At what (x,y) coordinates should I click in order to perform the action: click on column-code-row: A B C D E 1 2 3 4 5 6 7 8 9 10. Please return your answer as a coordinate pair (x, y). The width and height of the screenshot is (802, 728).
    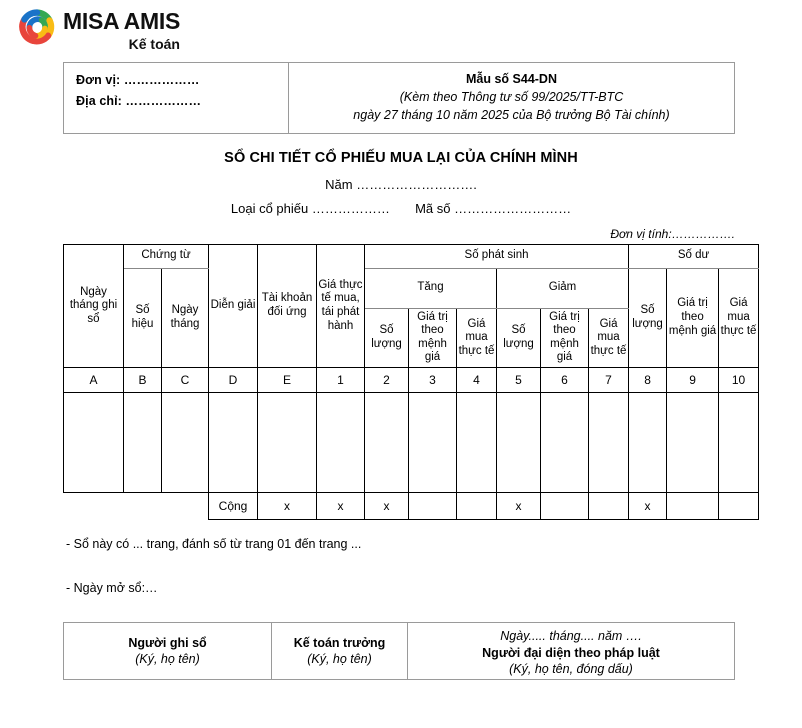
    Looking at the image, I should click on (411, 380).